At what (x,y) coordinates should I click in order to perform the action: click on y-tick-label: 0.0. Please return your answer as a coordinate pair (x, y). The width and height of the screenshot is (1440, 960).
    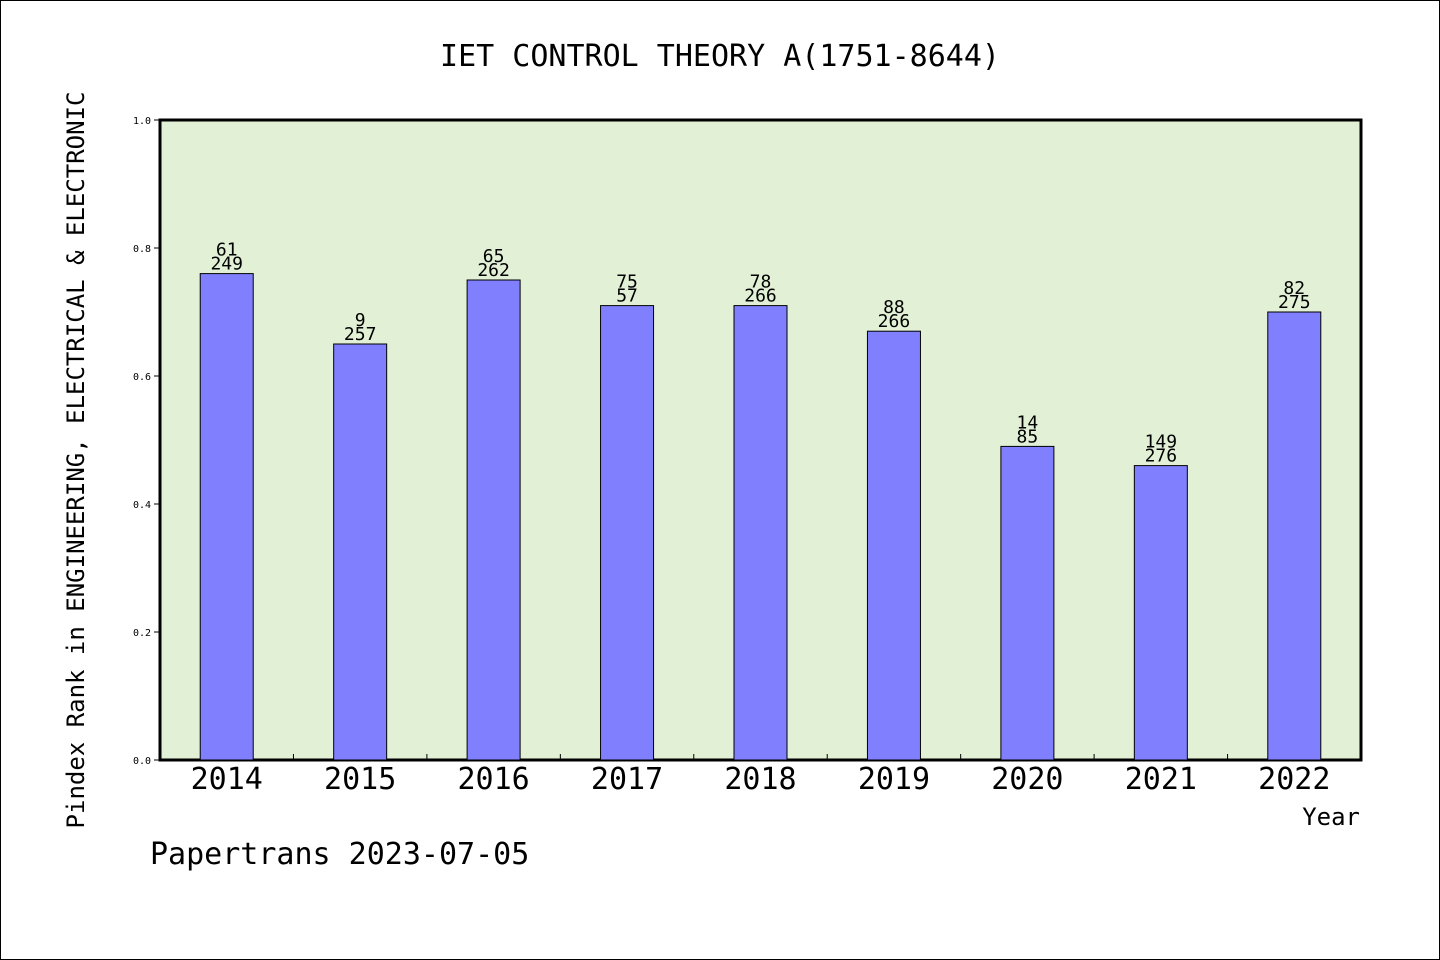
    Looking at the image, I should click on (142, 761).